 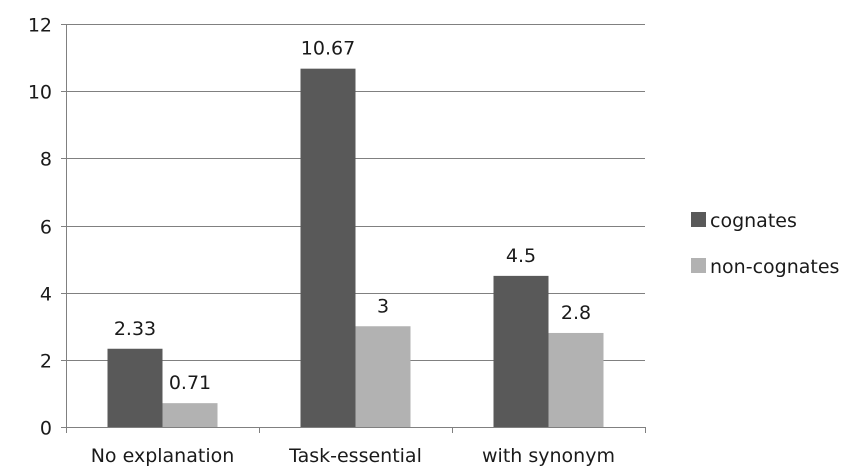 I want to click on legend-label-cognates: cognates, so click(x=753, y=221).